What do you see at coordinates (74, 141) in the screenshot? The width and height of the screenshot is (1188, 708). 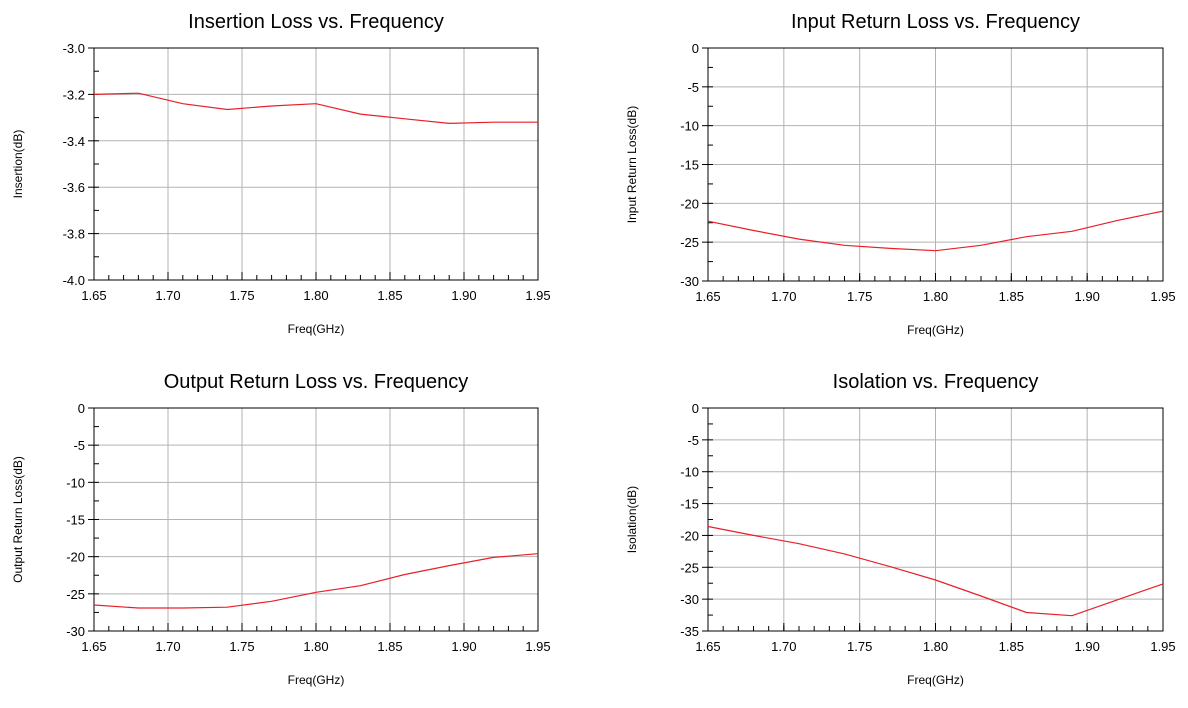 I see `y-tick-label: -3.4` at bounding box center [74, 141].